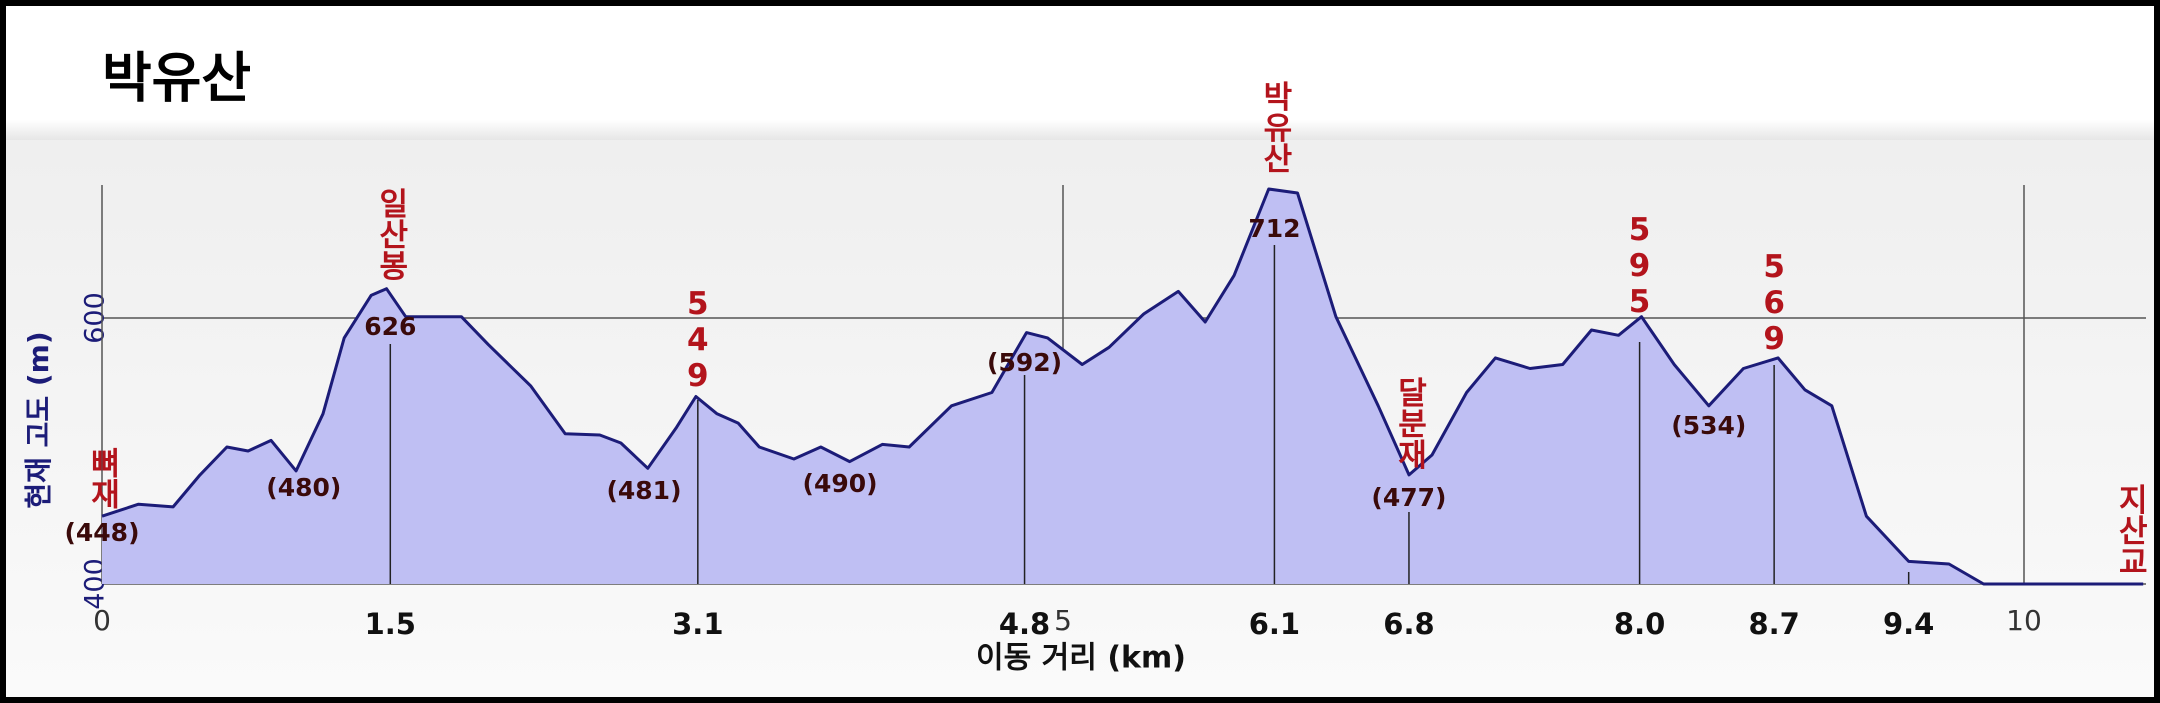 This screenshot has height=703, width=2160. What do you see at coordinates (643, 490) in the screenshot?
I see `waypoint-elevation: (481)` at bounding box center [643, 490].